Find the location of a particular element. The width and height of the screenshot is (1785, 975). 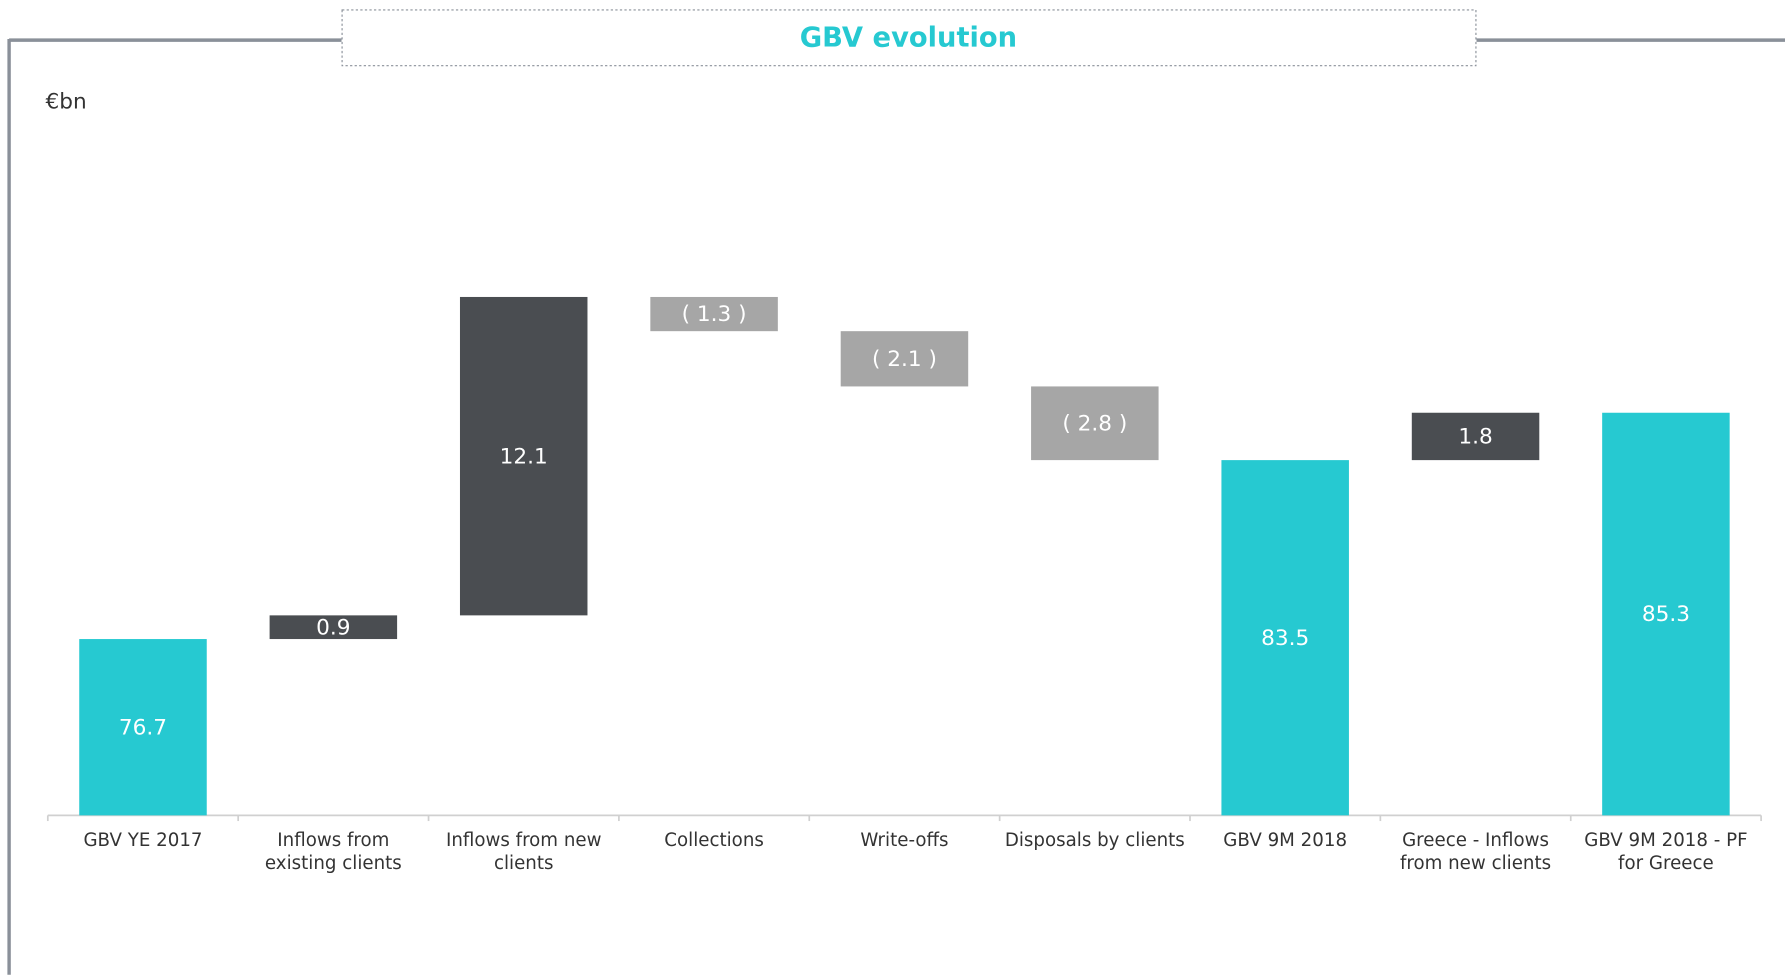

x-tick-label-box: Inflows from existing clients is located at coordinates (333, 851).